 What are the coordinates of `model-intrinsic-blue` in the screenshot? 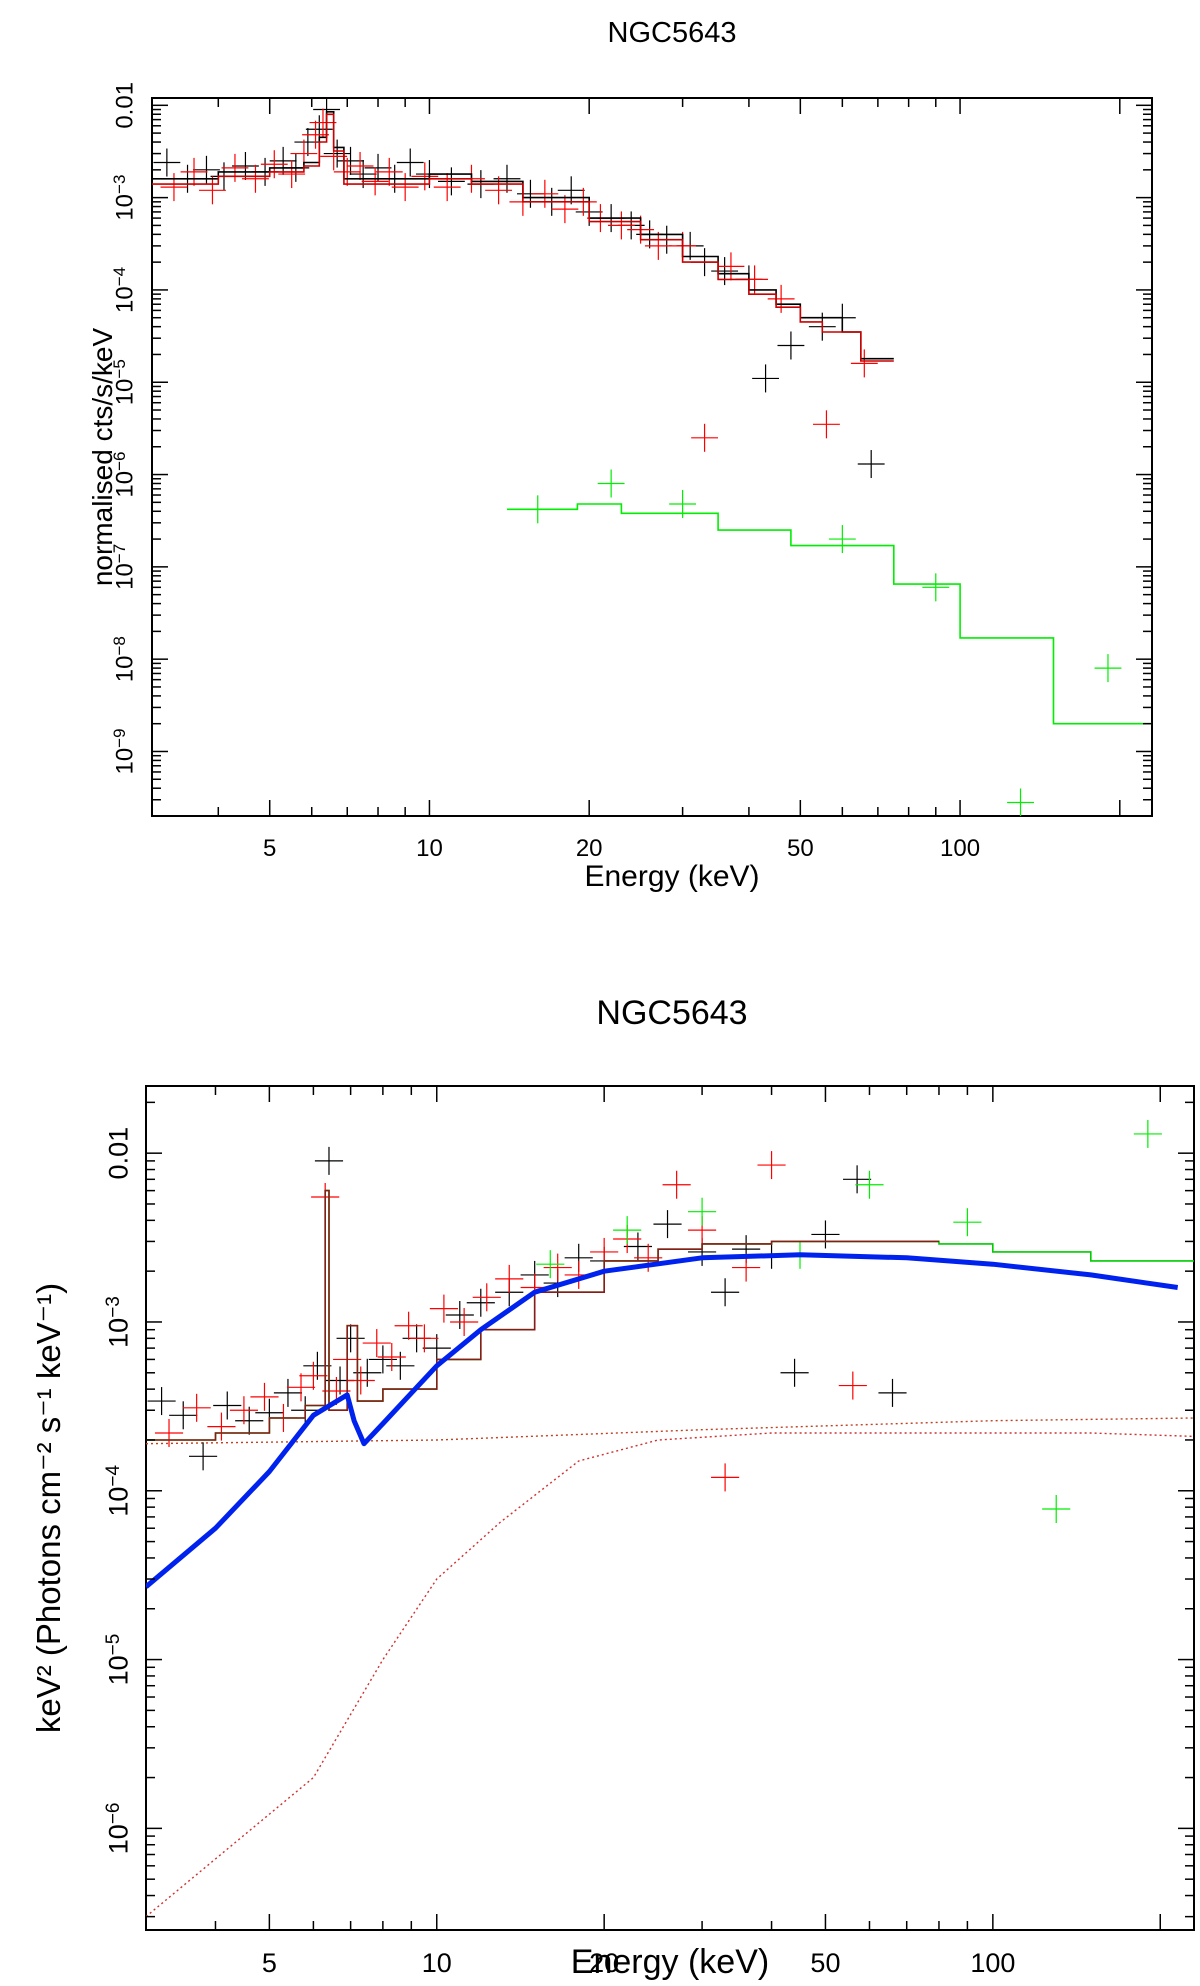 It's located at (662, 1420).